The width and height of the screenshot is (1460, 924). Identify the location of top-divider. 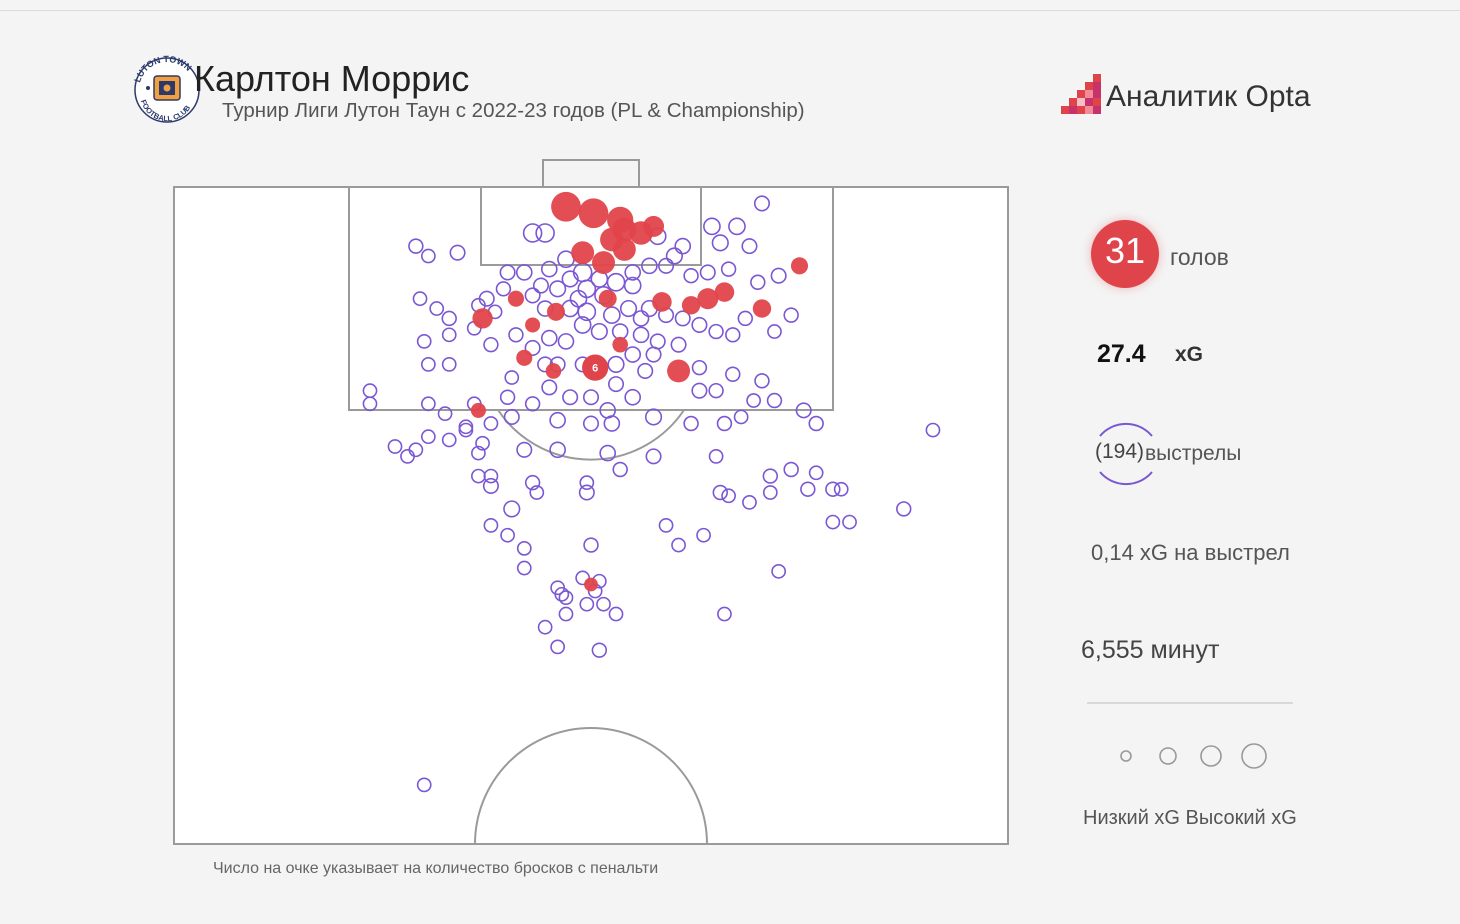
(730, 10).